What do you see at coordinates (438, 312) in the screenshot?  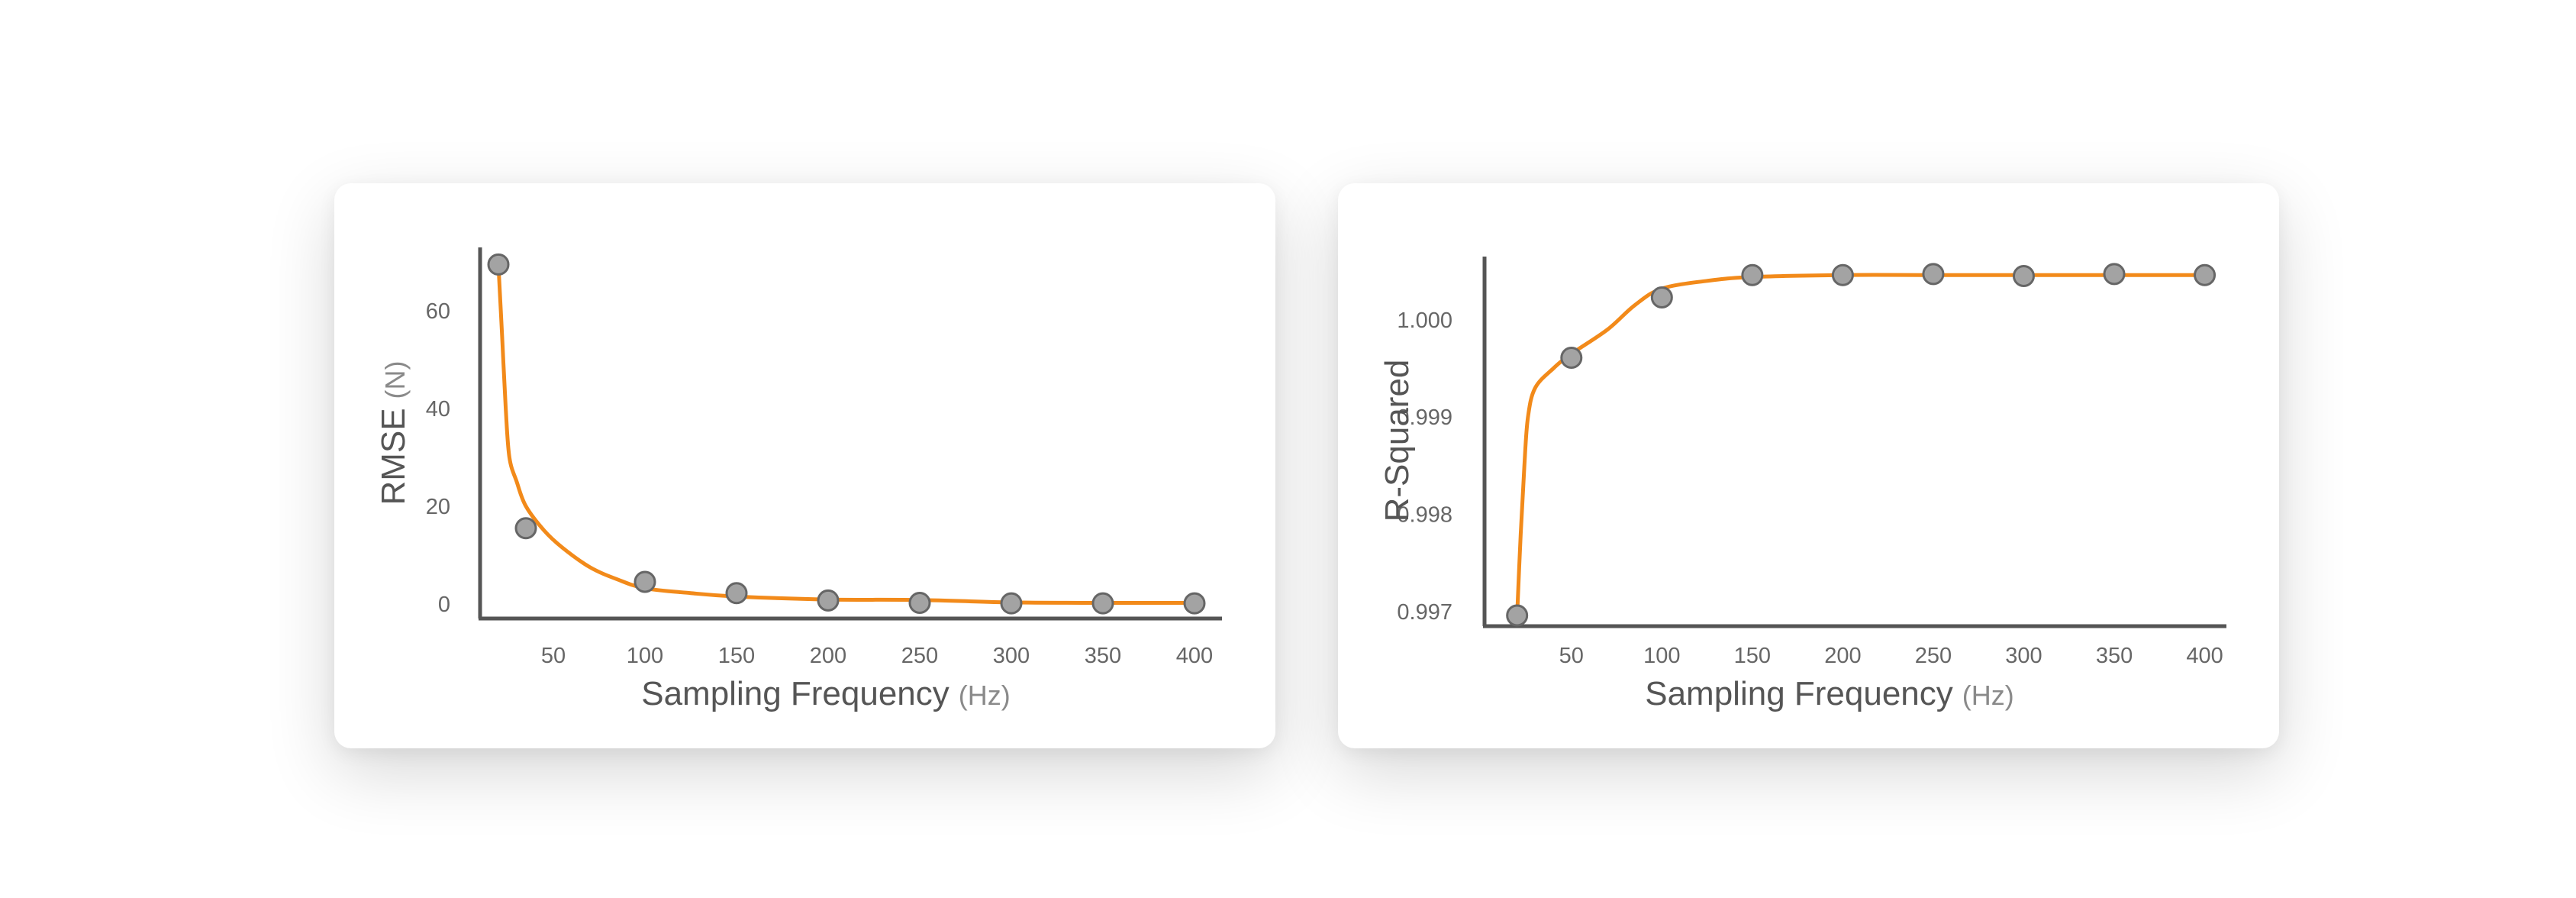 I see `y-tick-label: 60` at bounding box center [438, 312].